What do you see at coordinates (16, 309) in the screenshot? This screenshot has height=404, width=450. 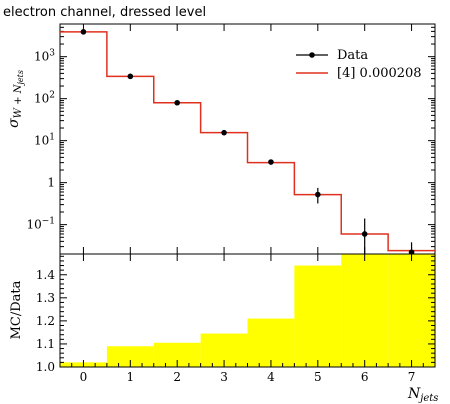 I see `lower-y-axis-label: MC/Data` at bounding box center [16, 309].